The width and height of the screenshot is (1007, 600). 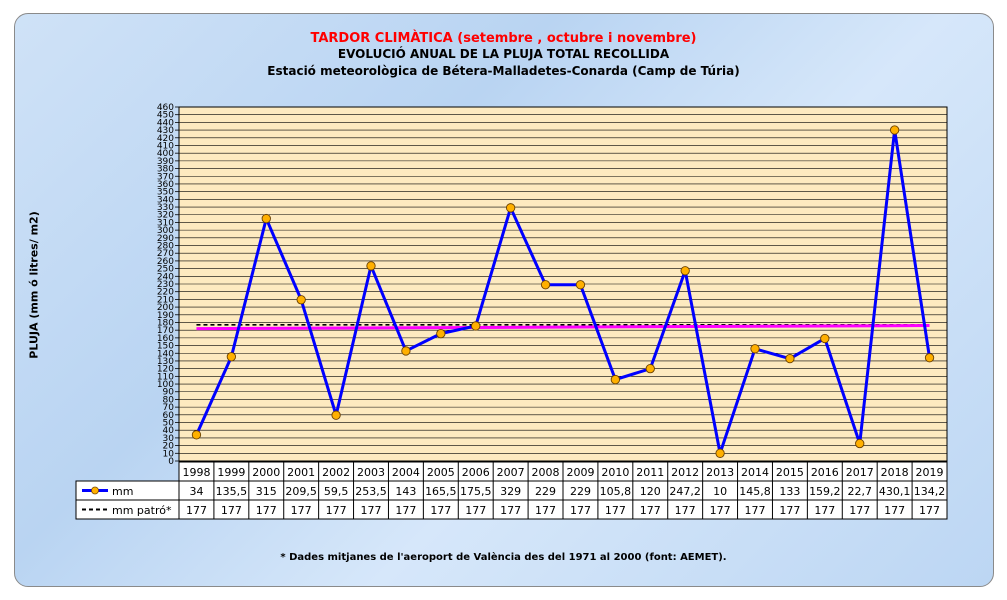 I want to click on y-tick-label: 0, so click(x=171, y=462).